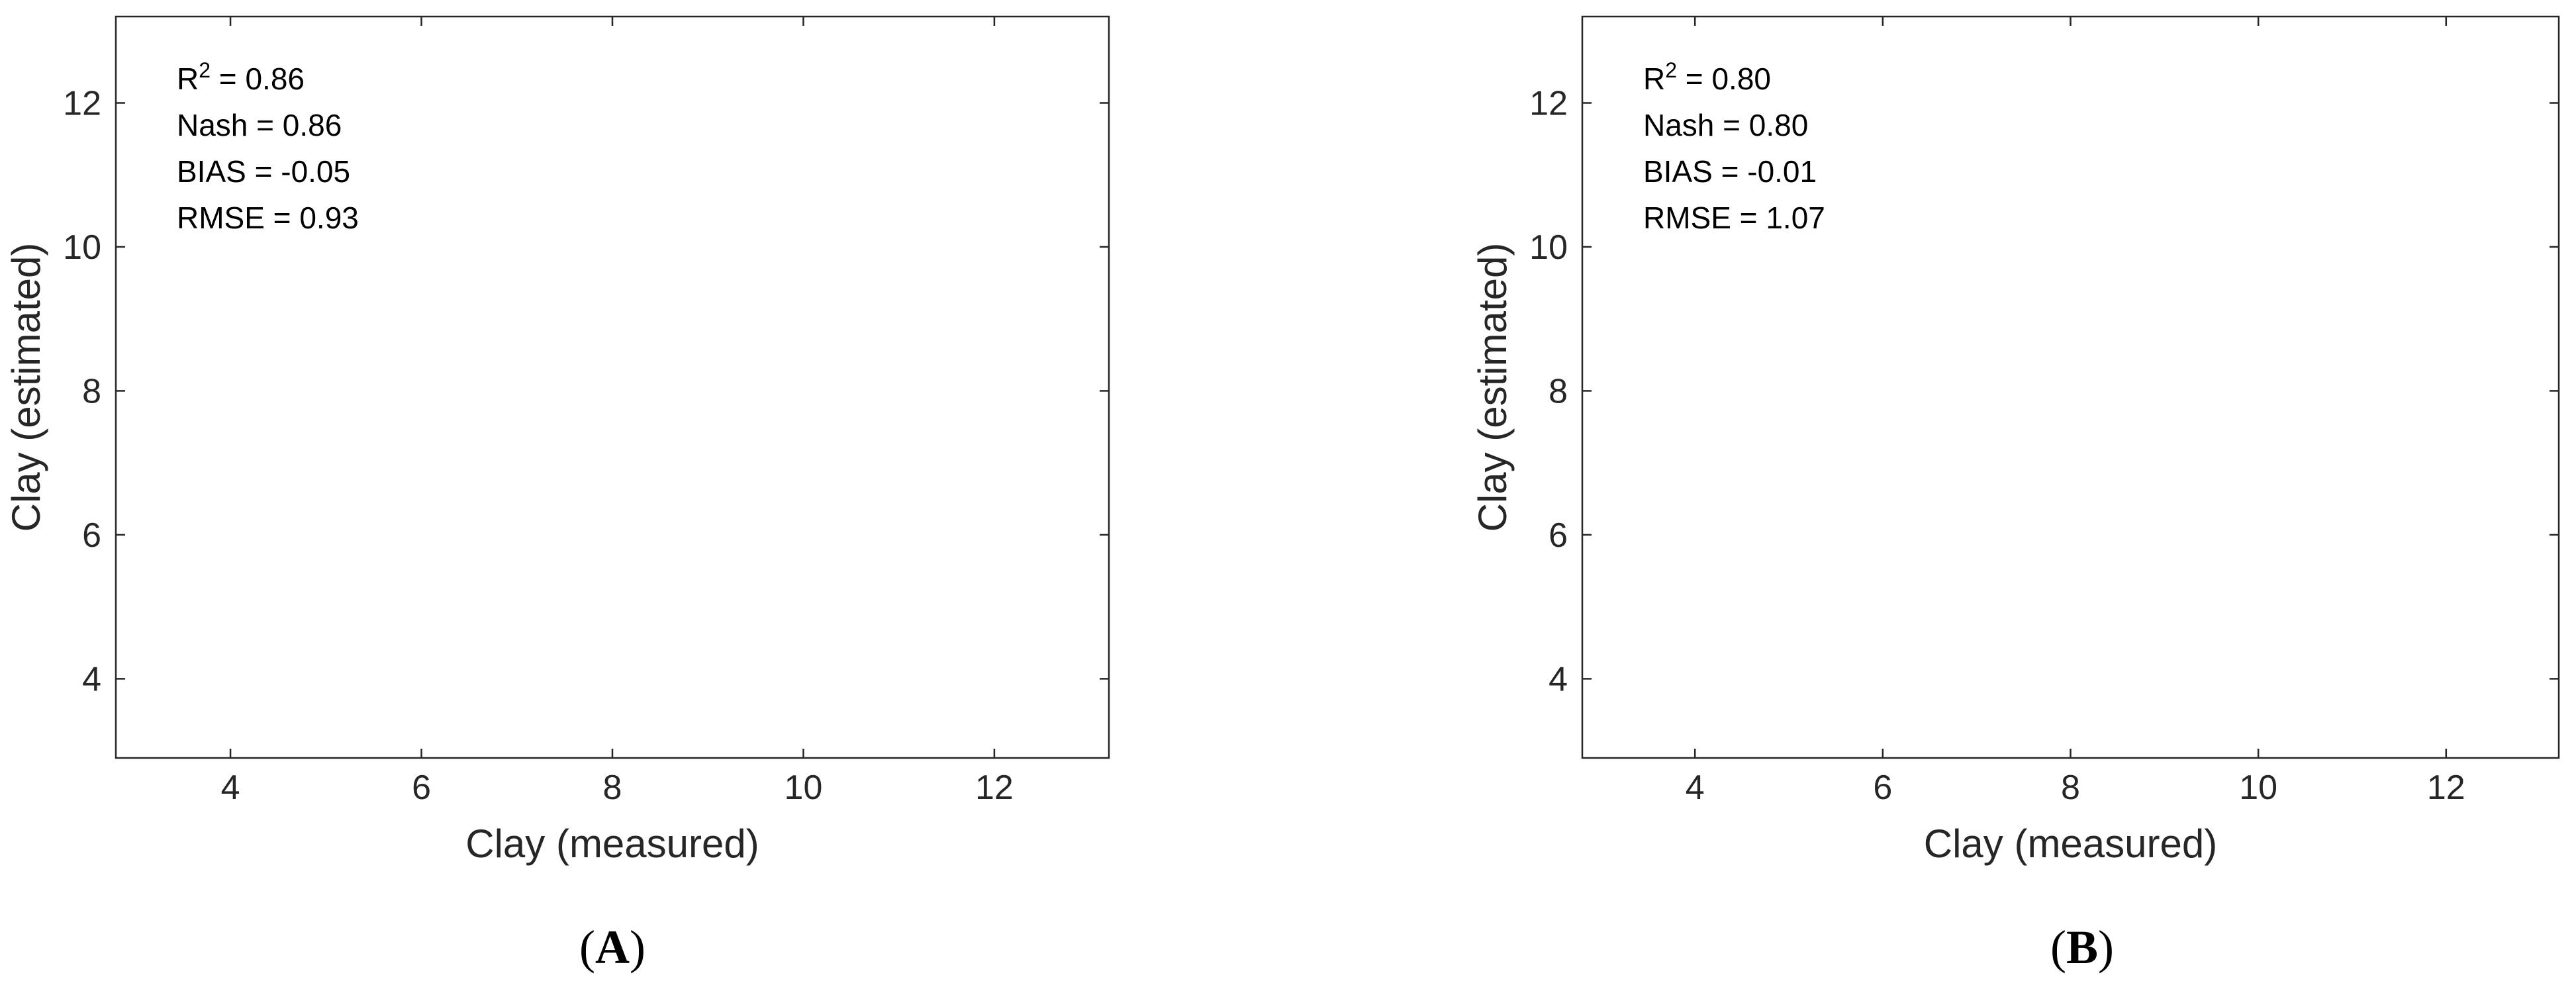  What do you see at coordinates (1707, 77) in the screenshot?
I see `r-squared-stat: R2 = 0.80` at bounding box center [1707, 77].